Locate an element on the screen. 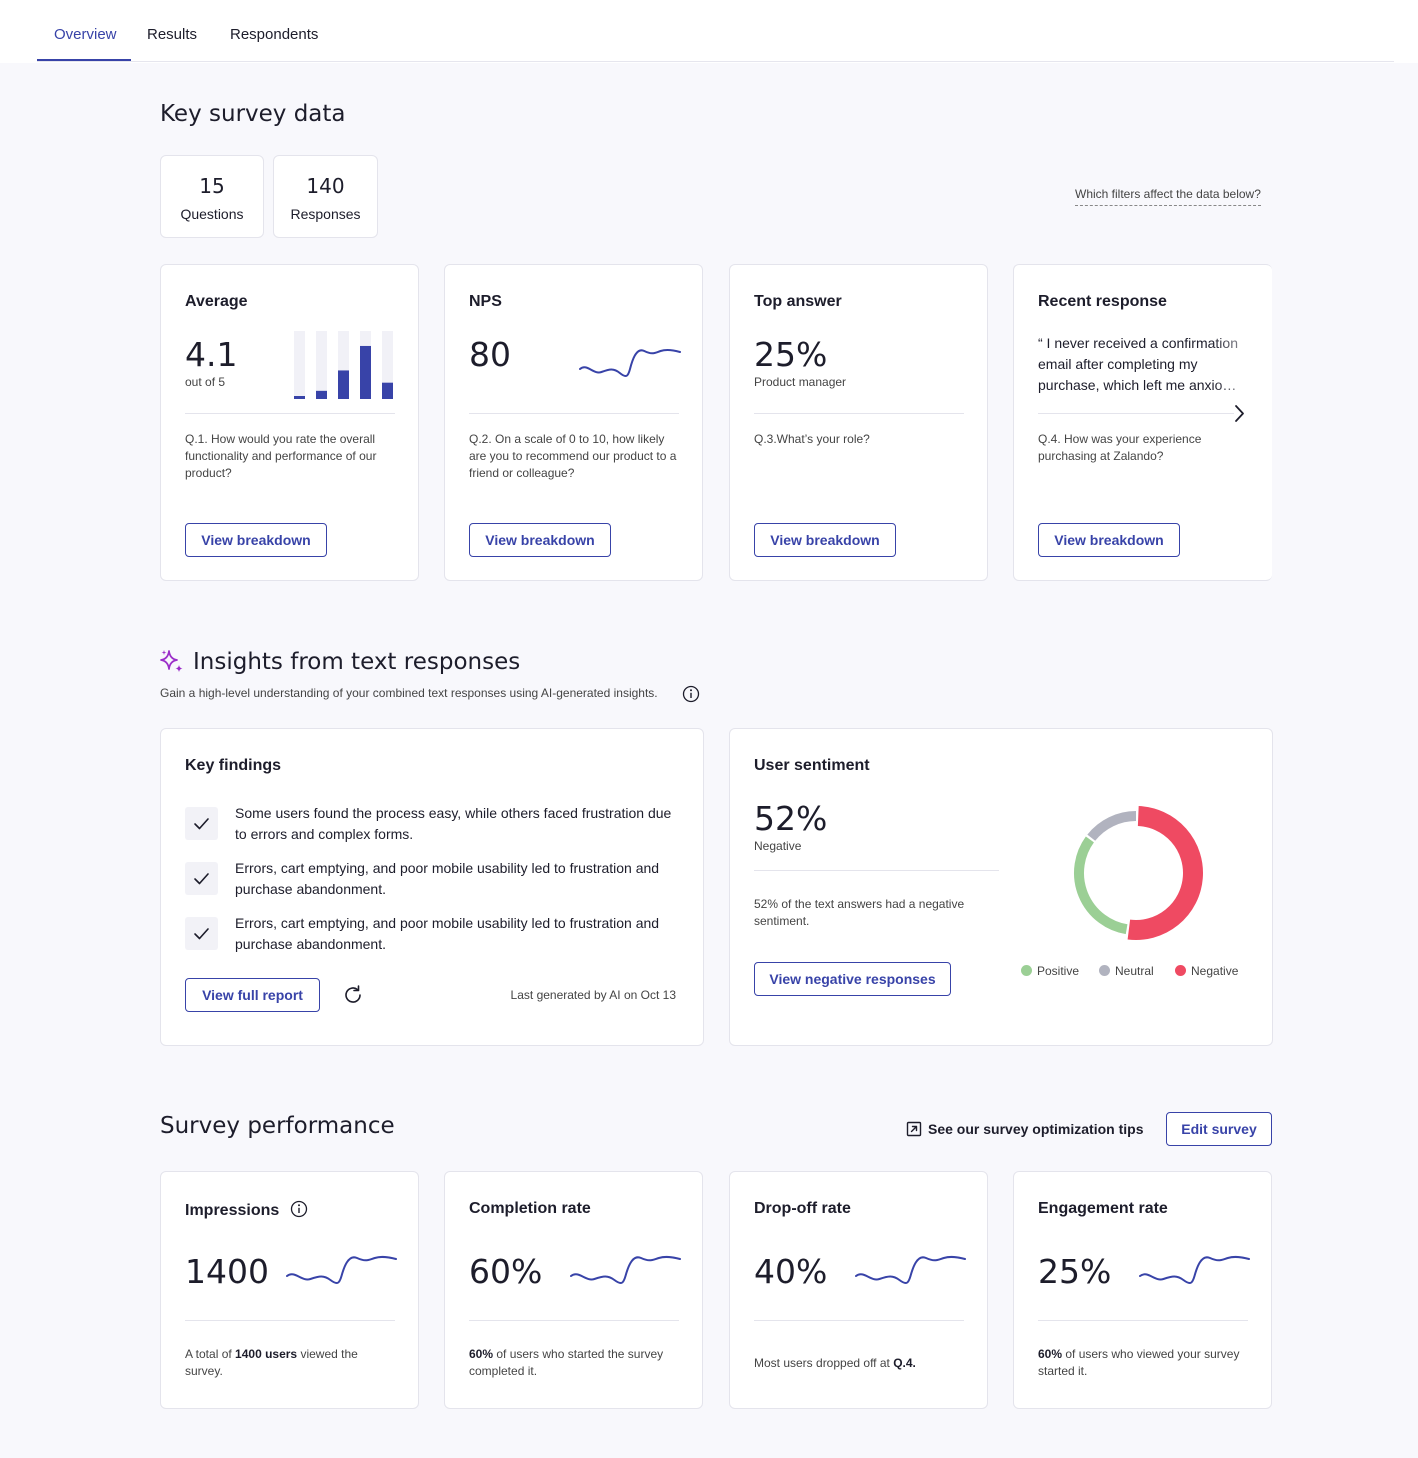  optimization-tips-label: See our survey optimization tips is located at coordinates (1036, 1129).